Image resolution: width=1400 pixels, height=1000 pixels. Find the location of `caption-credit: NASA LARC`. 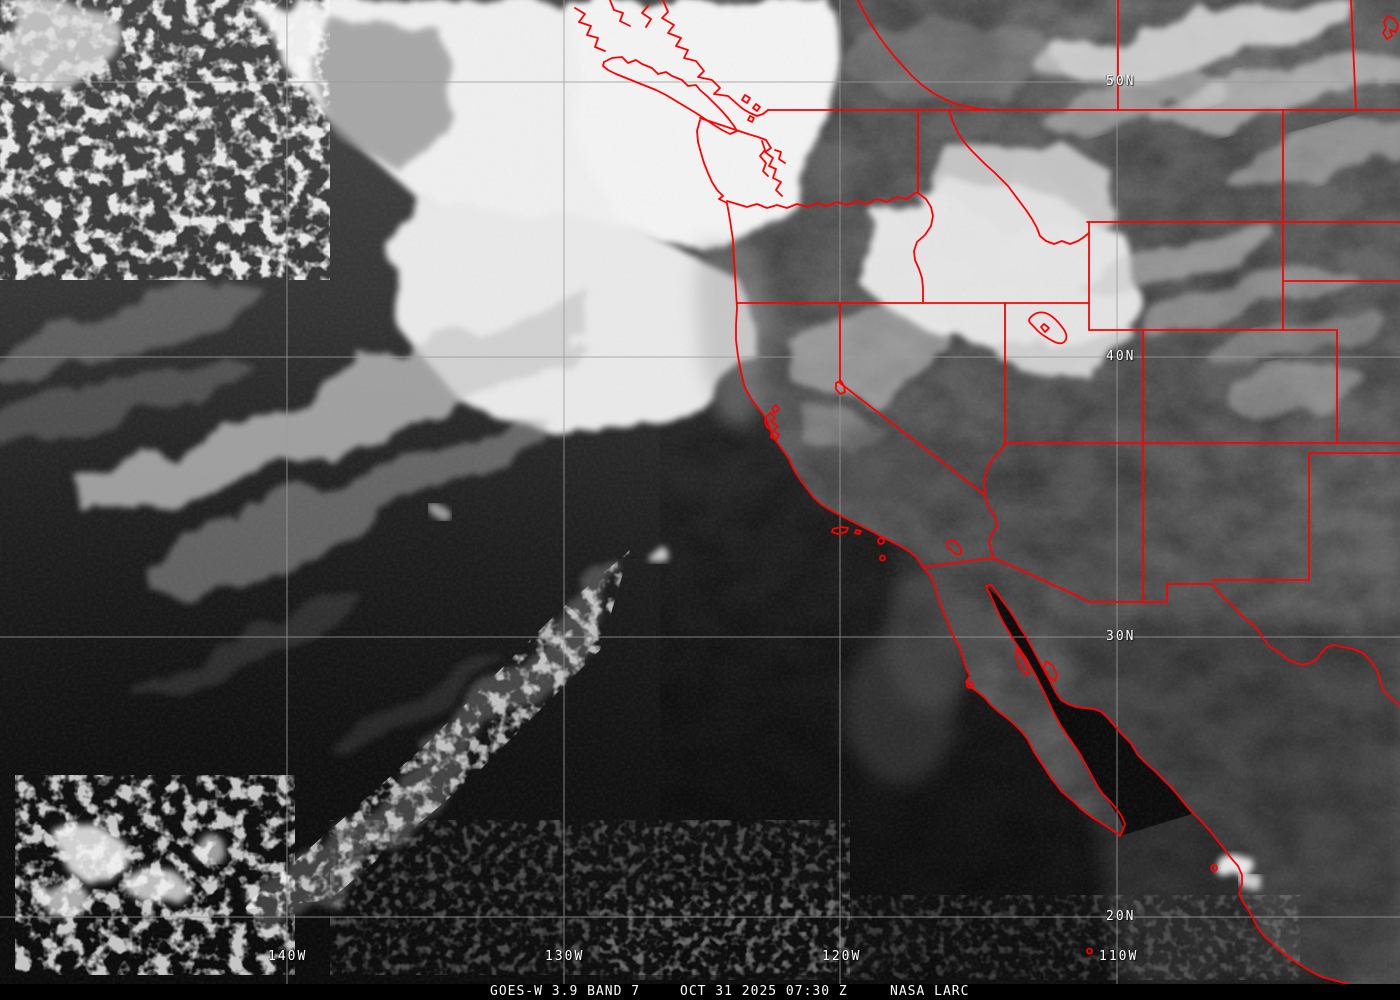

caption-credit: NASA LARC is located at coordinates (930, 991).